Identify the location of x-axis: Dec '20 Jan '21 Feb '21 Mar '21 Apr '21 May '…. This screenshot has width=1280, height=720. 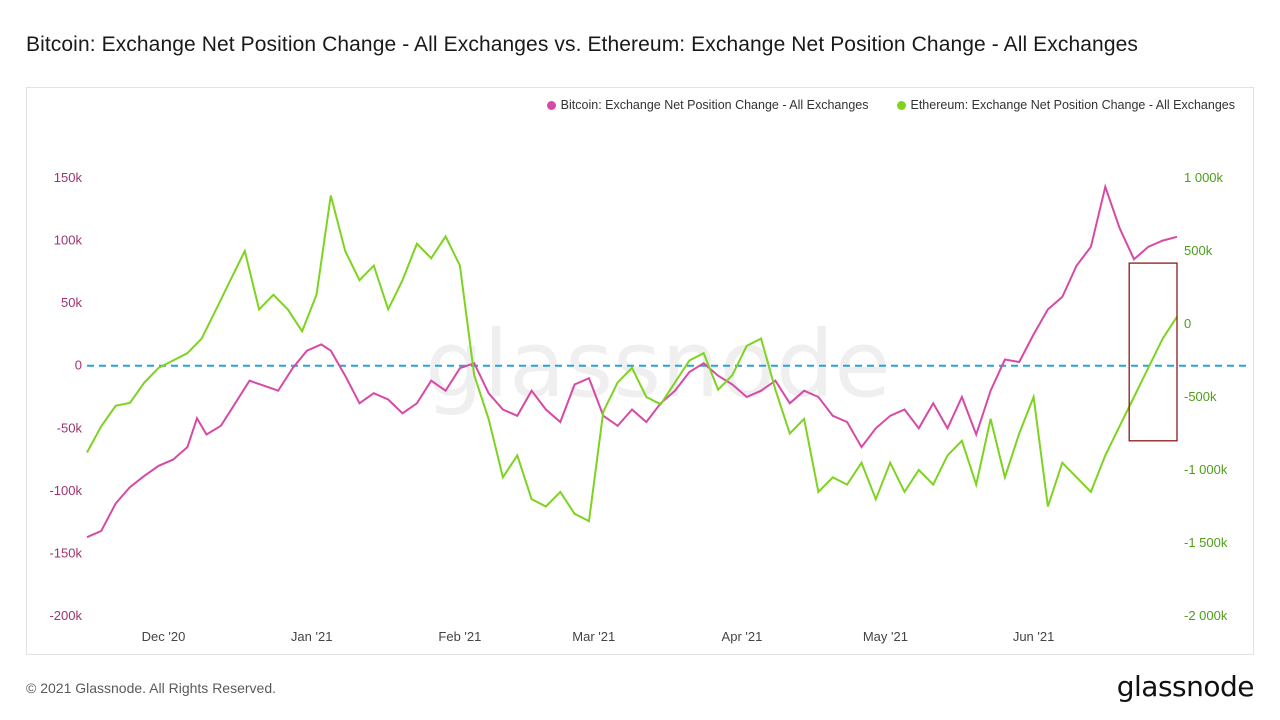
(598, 636).